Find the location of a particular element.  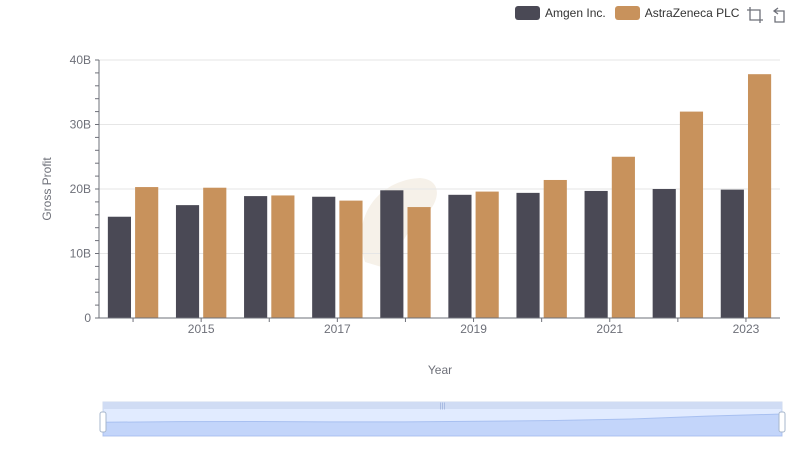

y-tick-label: 40B is located at coordinates (80, 60).